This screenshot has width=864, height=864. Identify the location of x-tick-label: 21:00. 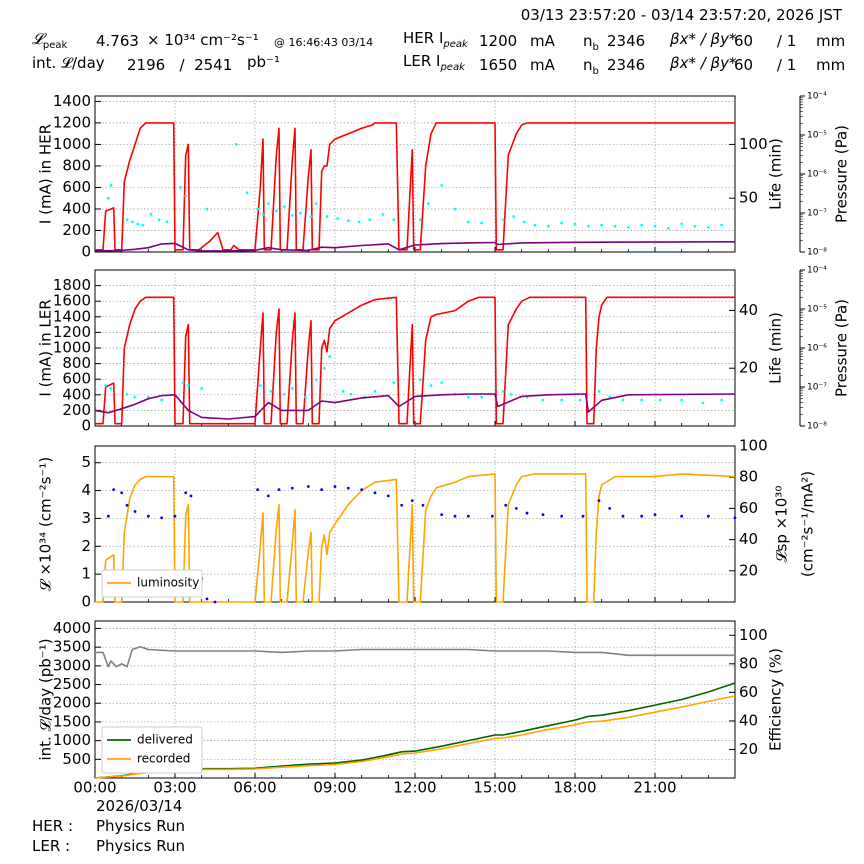
(654, 788).